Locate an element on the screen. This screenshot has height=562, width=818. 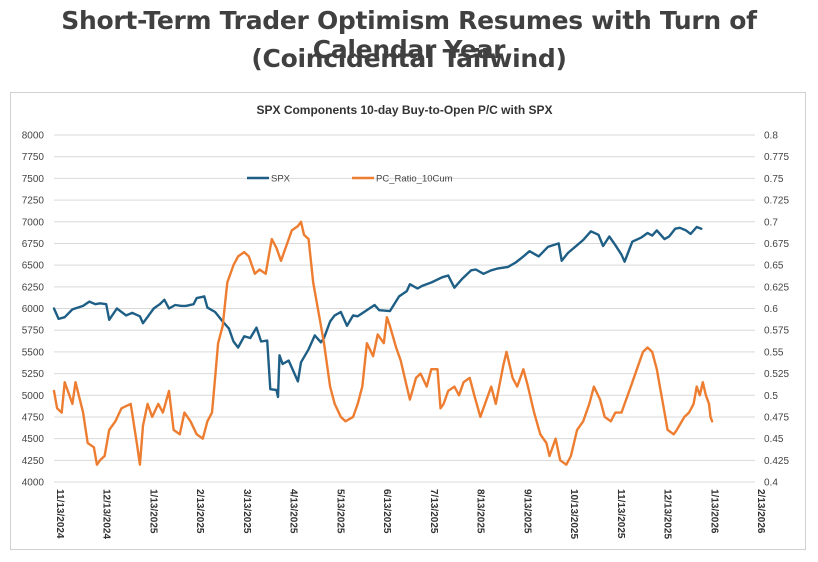
x-tick-label: 2/13/2025 is located at coordinates (199, 511).